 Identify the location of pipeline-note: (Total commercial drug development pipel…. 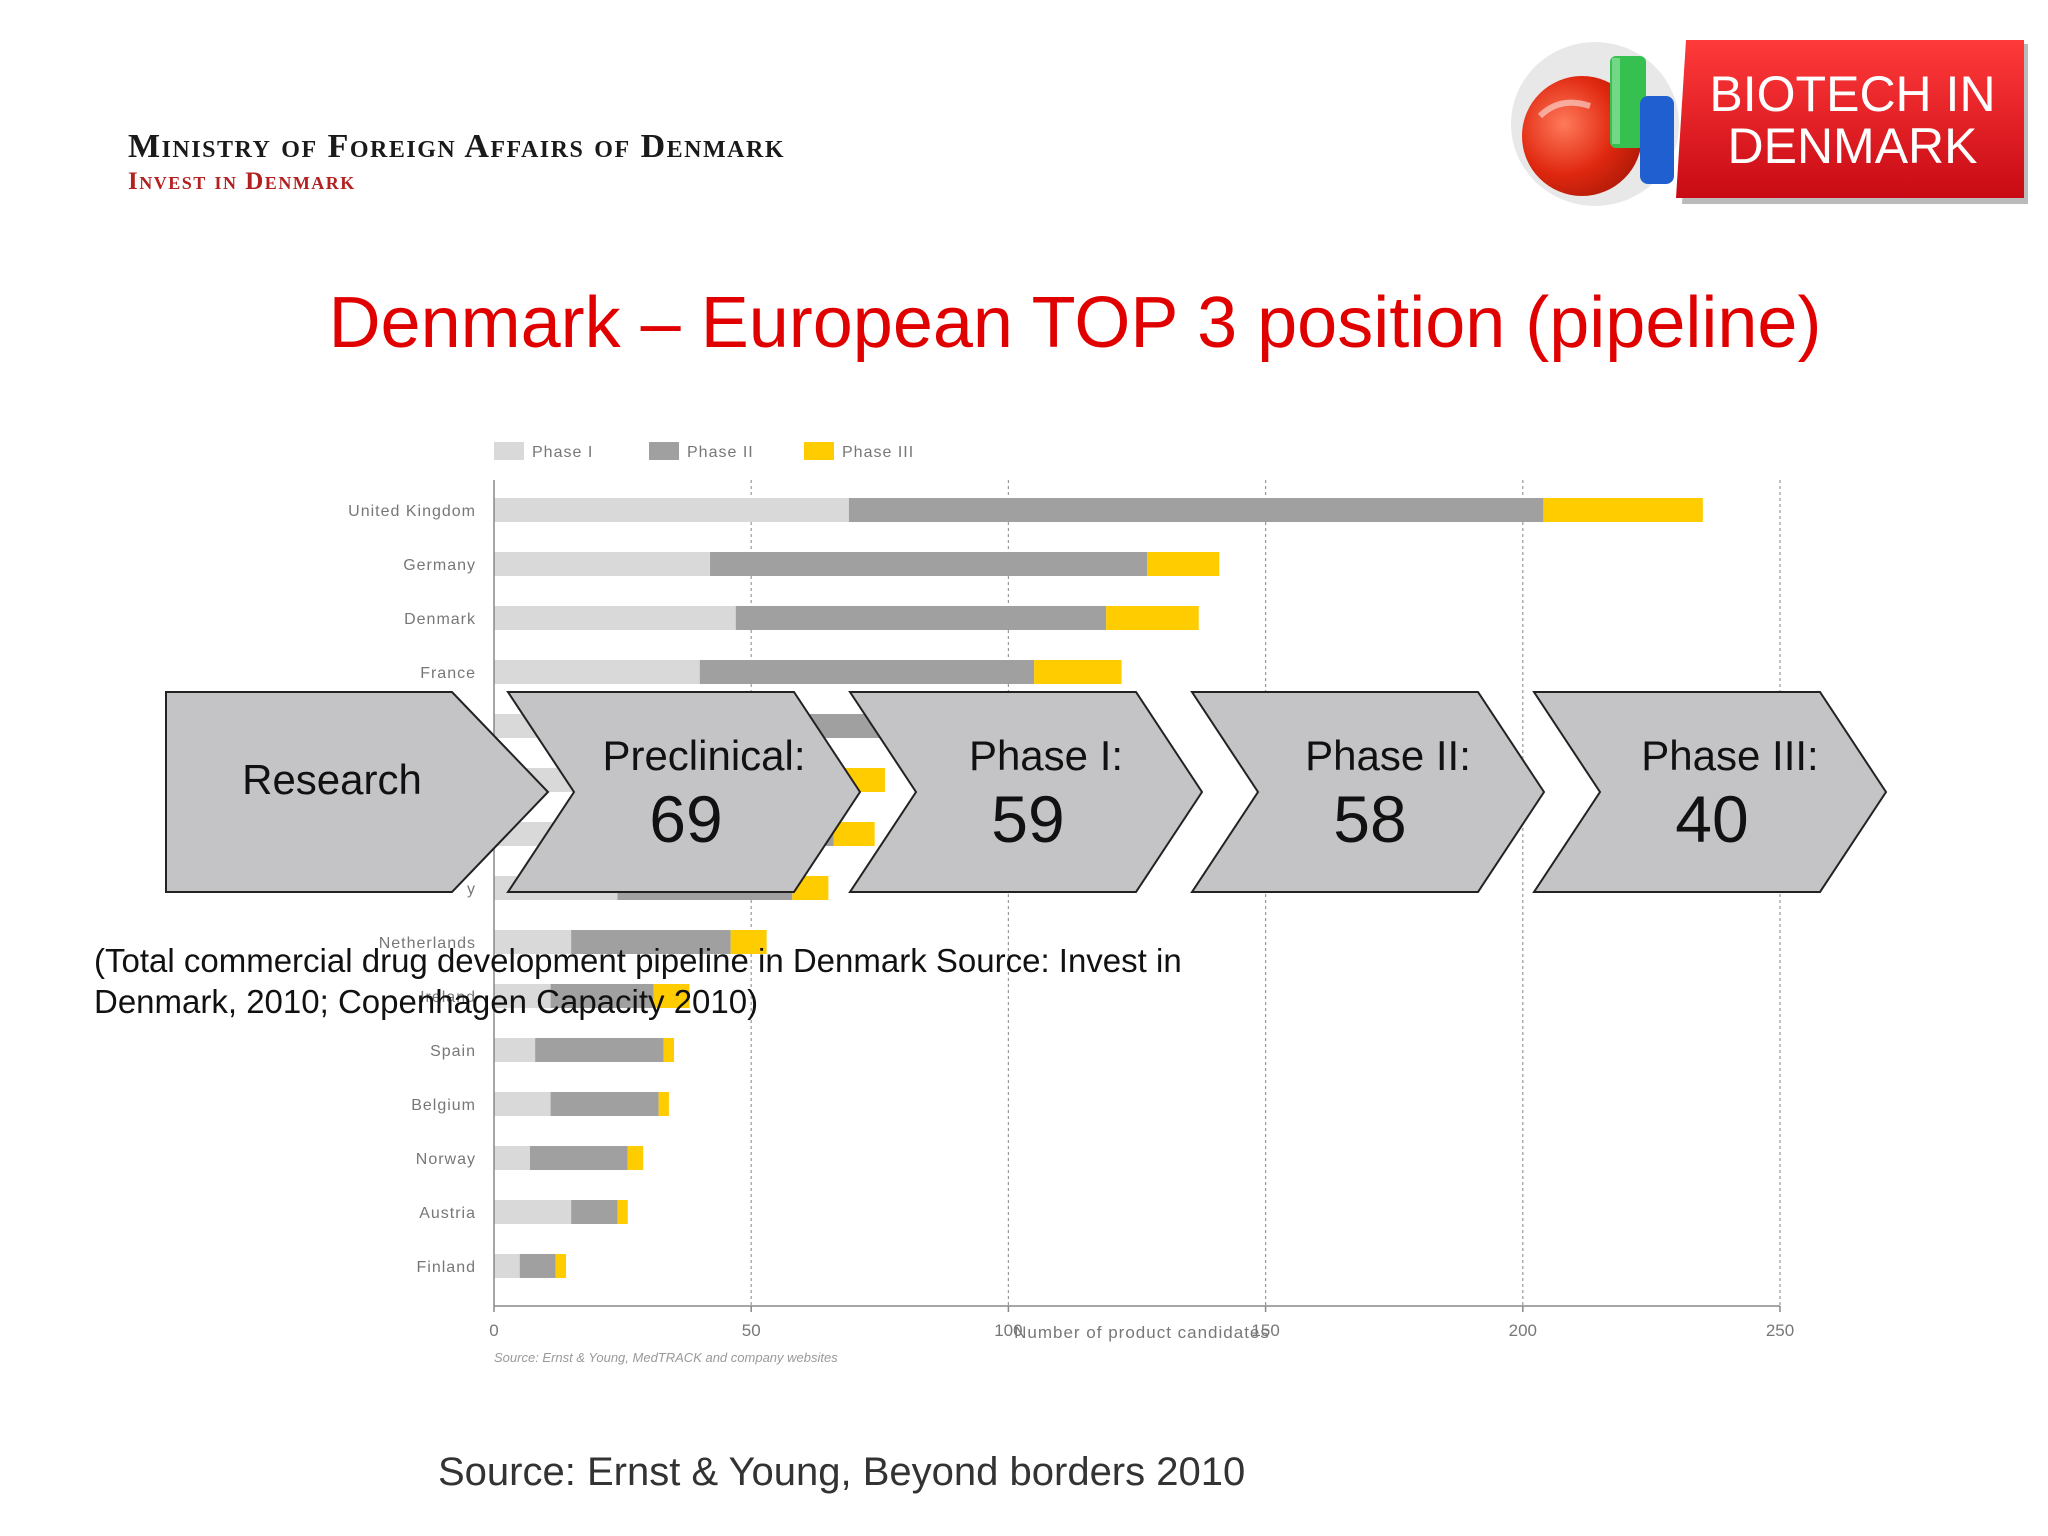
(638, 981).